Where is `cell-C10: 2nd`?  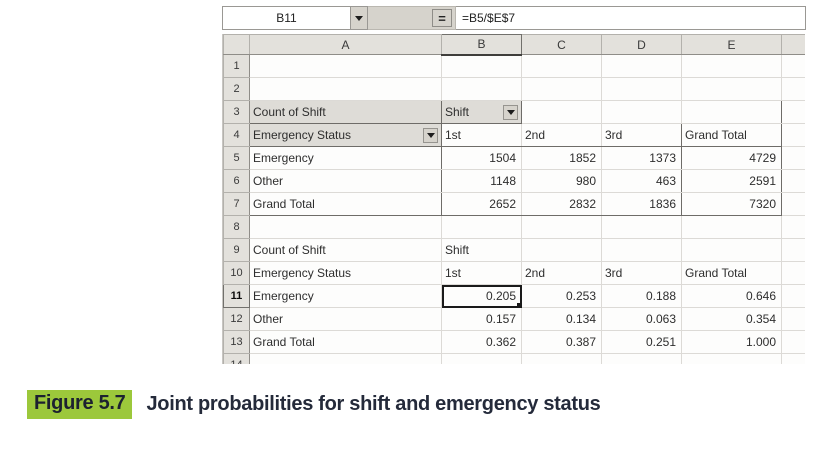 cell-C10: 2nd is located at coordinates (561, 273).